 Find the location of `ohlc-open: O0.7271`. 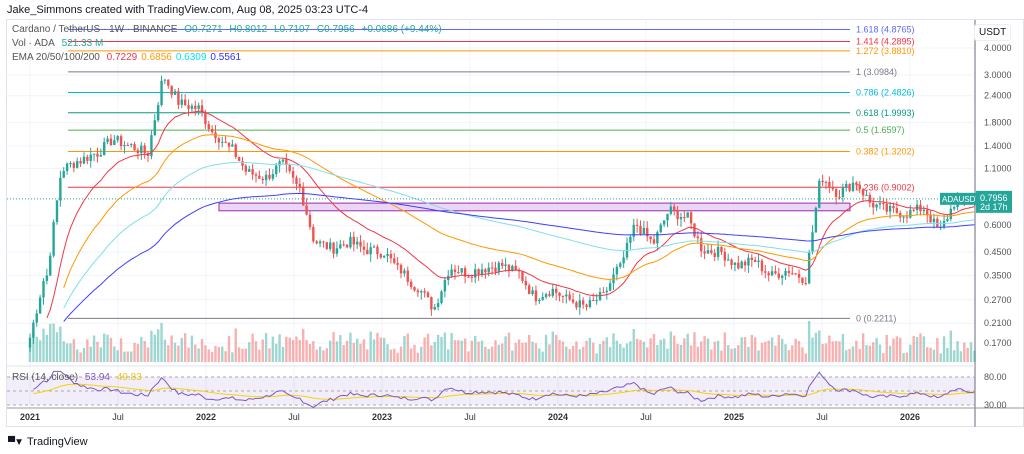

ohlc-open: O0.7271 is located at coordinates (203, 29).